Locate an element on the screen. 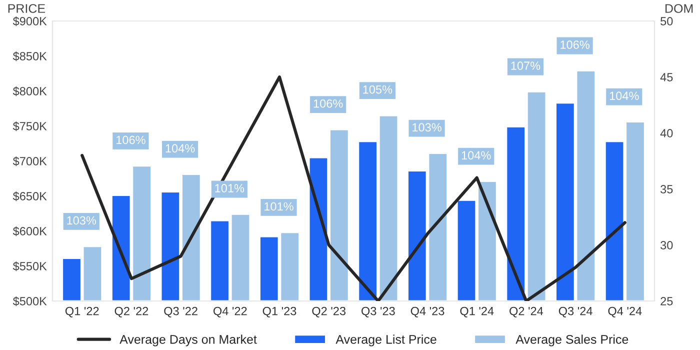 This screenshot has width=700, height=350. x-tick-label: Q1 '24 is located at coordinates (477, 312).